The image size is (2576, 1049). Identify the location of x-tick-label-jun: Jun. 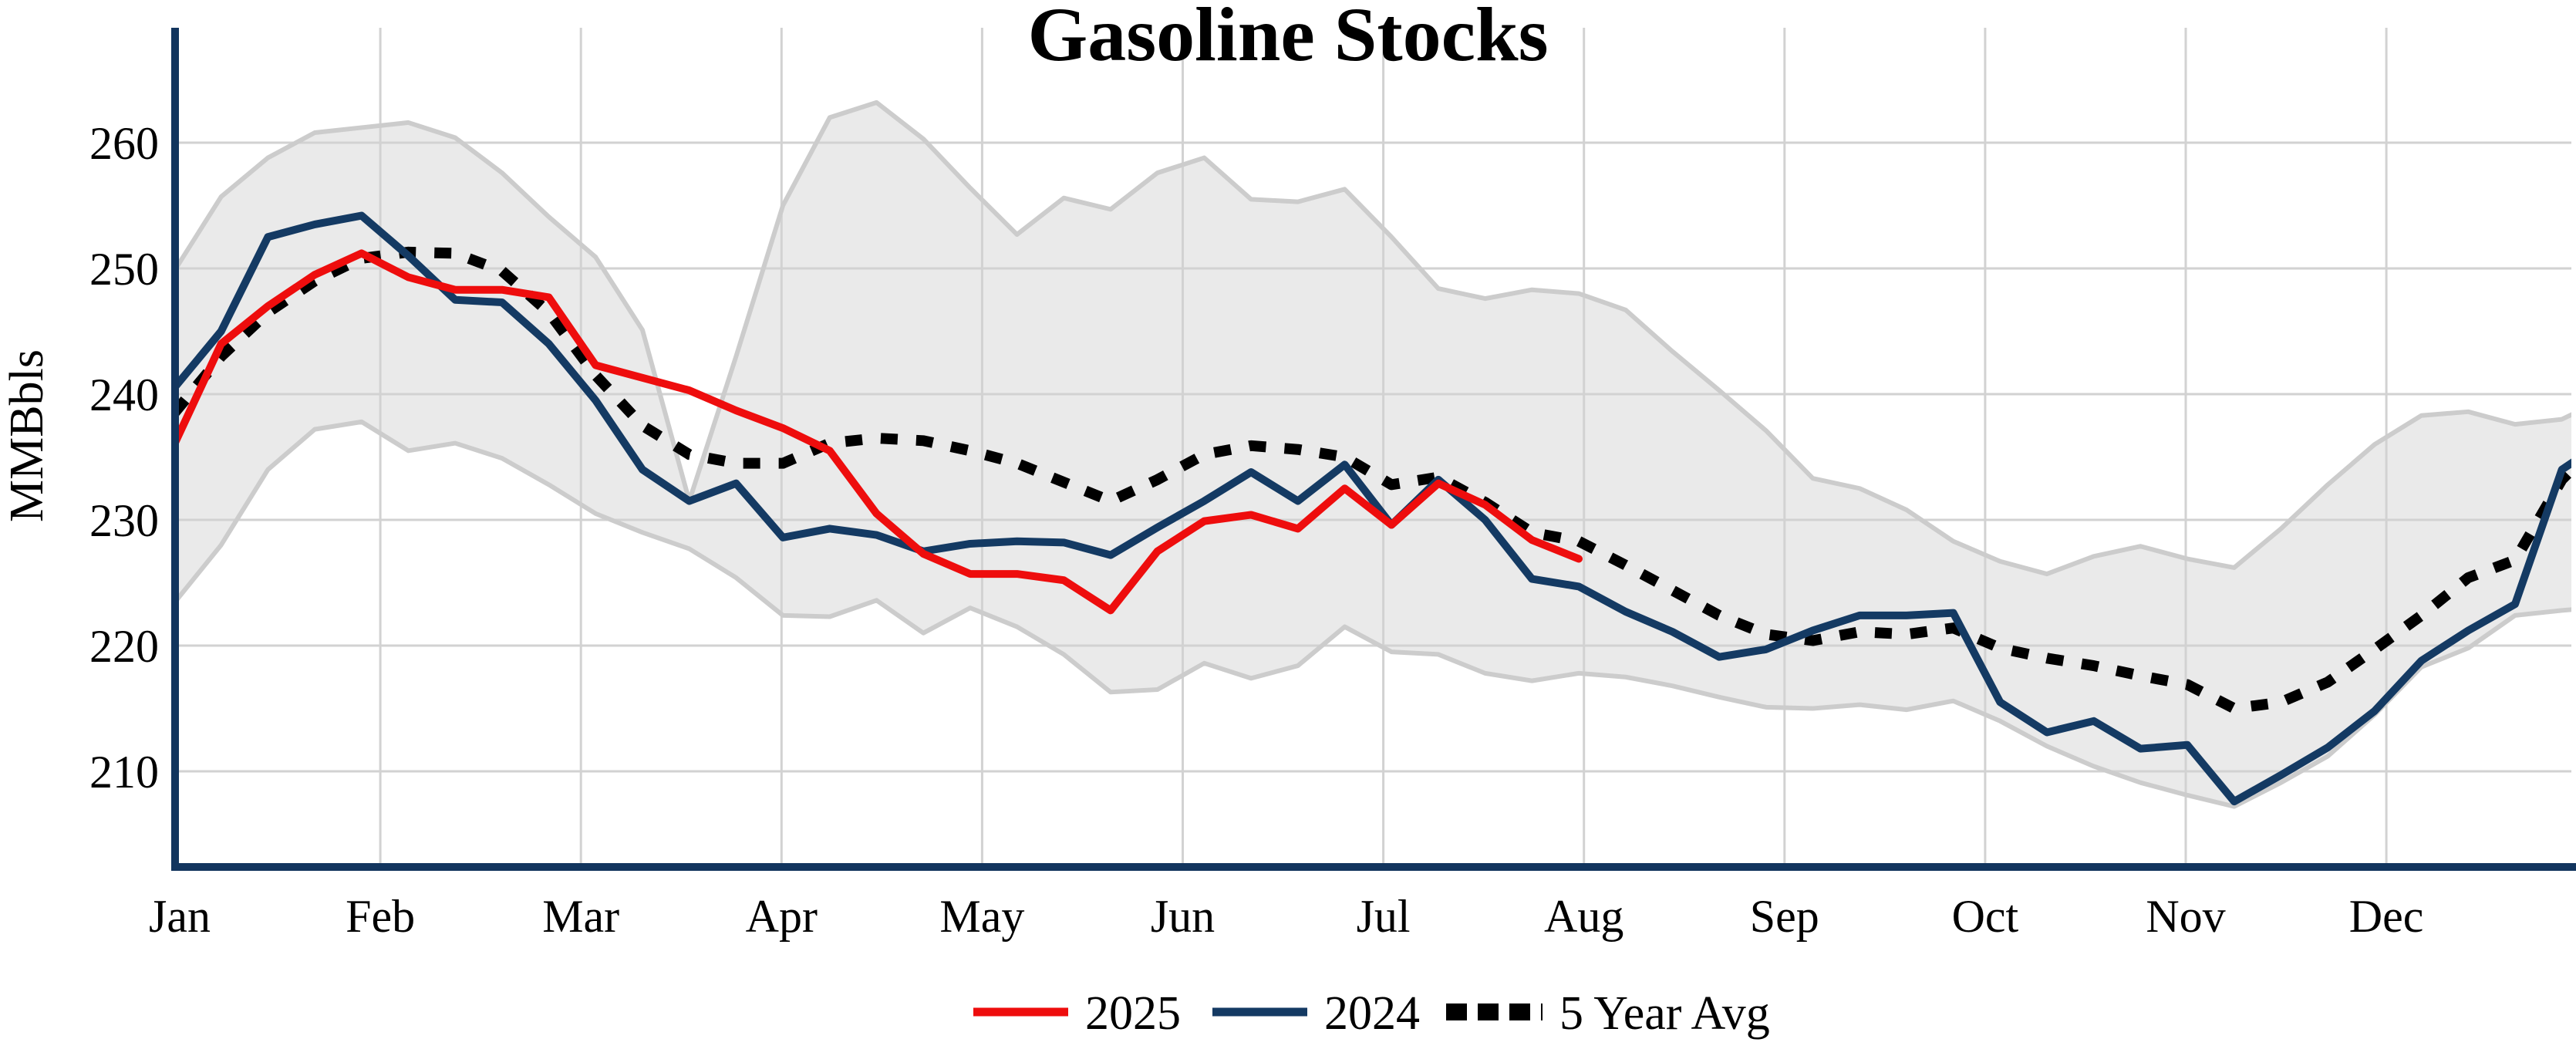
(1183, 916).